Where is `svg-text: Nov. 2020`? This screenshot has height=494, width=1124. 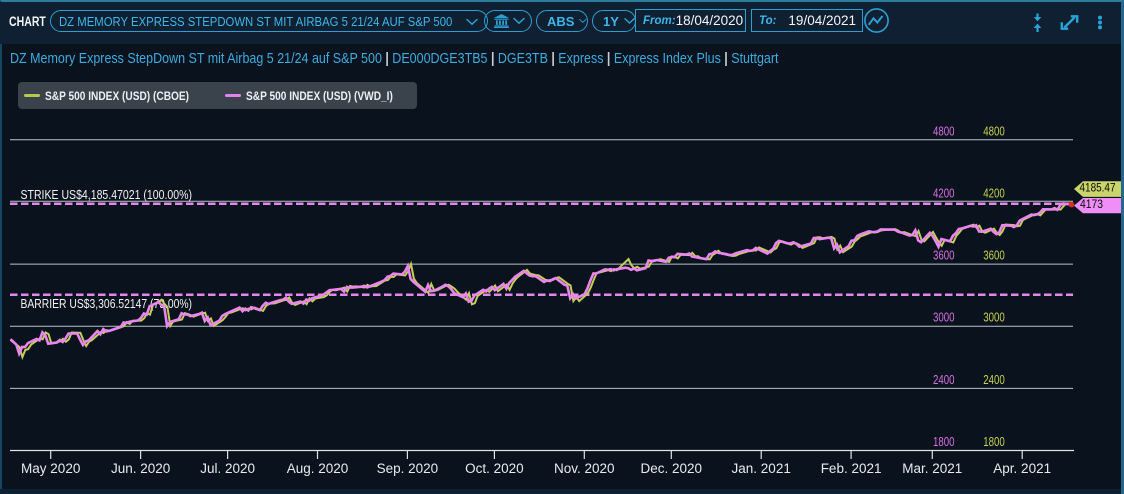
svg-text: Nov. 2020 is located at coordinates (584, 468).